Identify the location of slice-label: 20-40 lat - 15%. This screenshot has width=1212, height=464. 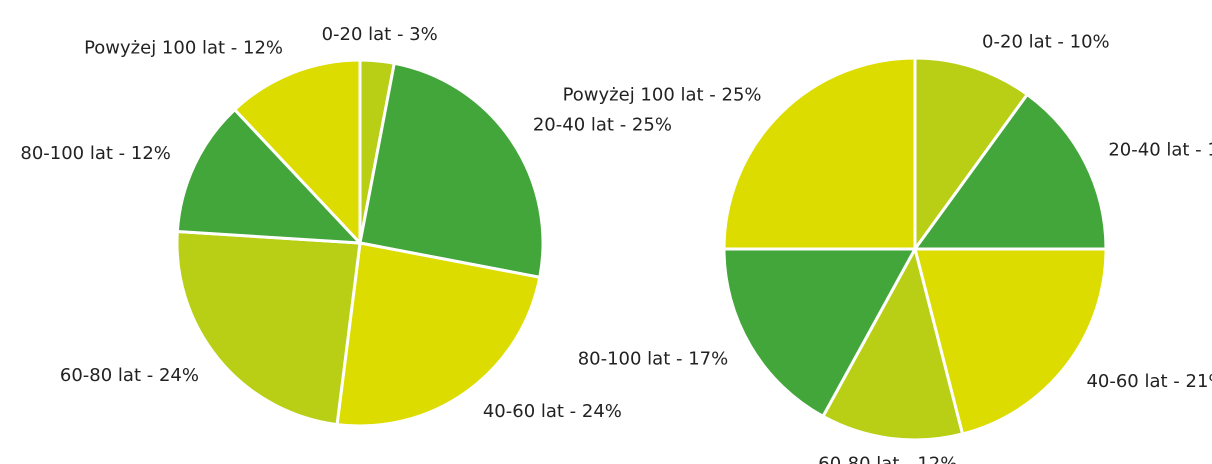
(1160, 149).